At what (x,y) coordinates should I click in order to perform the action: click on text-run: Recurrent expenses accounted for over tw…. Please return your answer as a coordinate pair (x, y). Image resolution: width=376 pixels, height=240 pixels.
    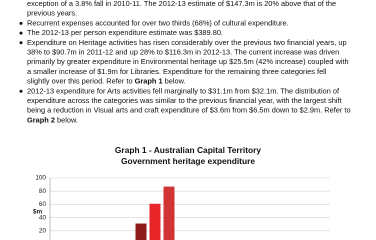
    Looking at the image, I should click on (158, 22).